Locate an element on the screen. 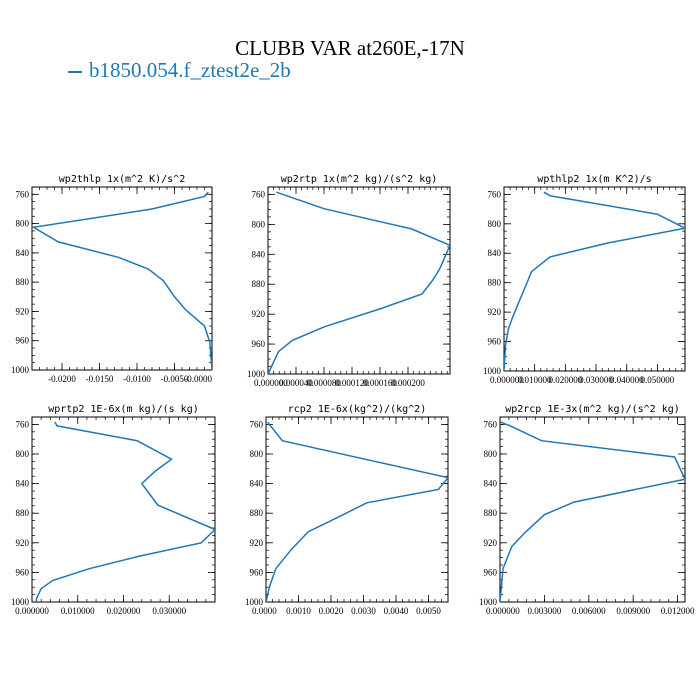 Image resolution: width=700 pixels, height=700 pixels. x-tick-label: -0.0000 is located at coordinates (198, 379).